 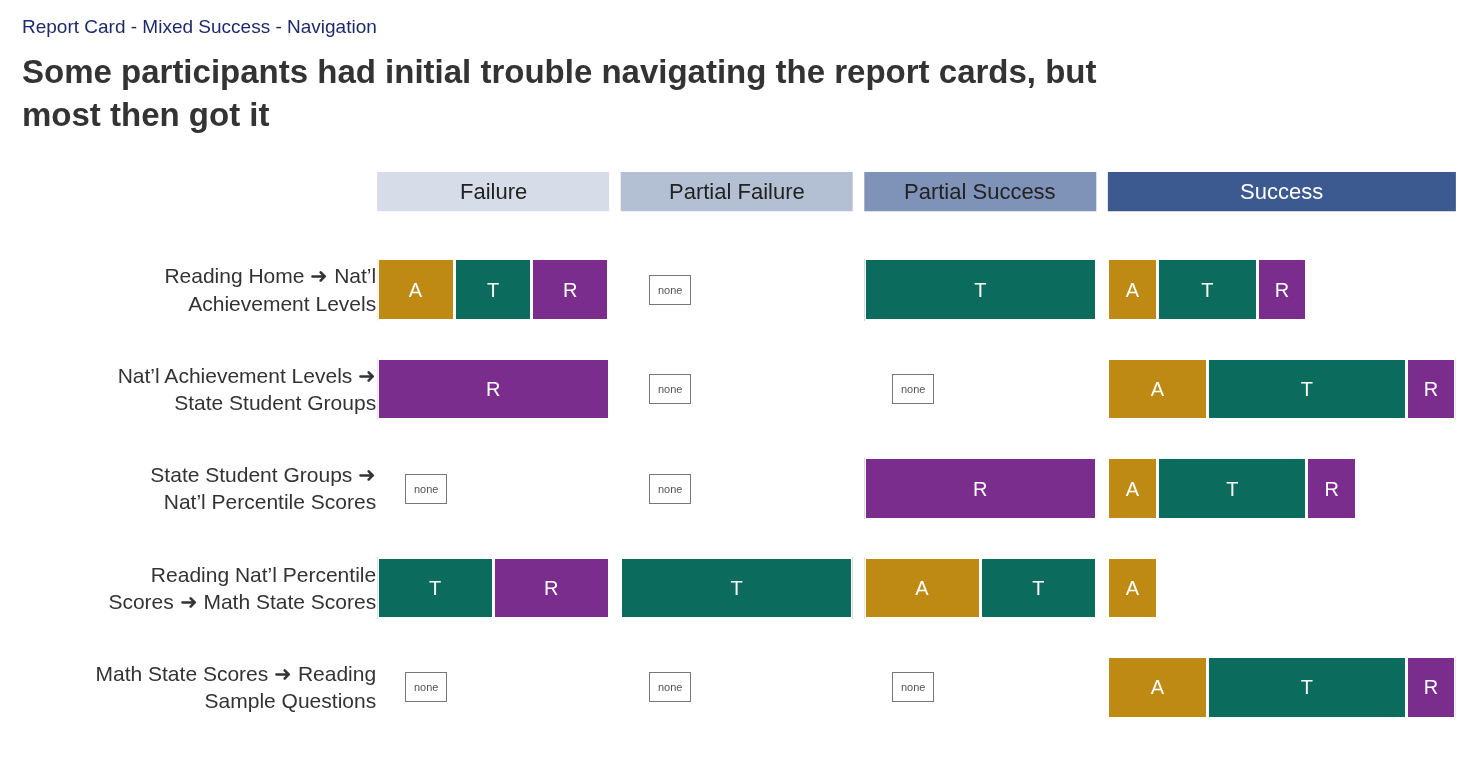 I want to click on x-axis-title: Success, so click(x=1282, y=191).